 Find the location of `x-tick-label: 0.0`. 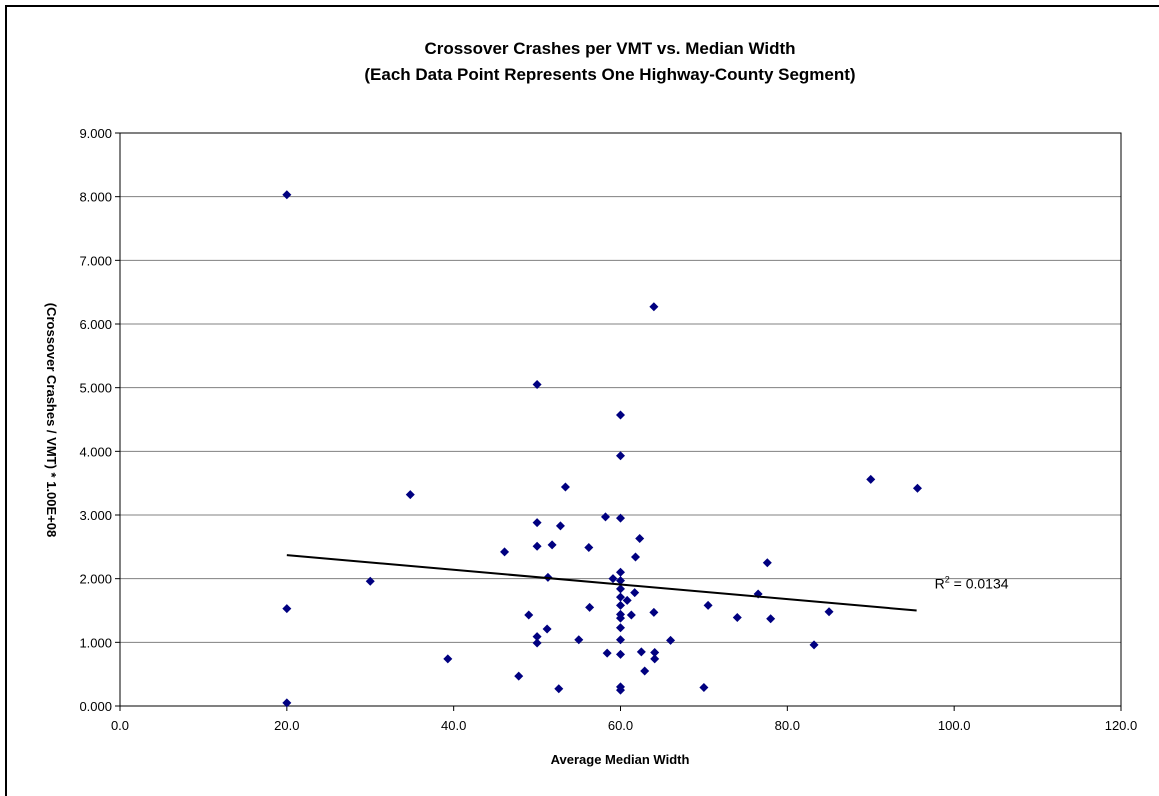

x-tick-label: 0.0 is located at coordinates (120, 725).